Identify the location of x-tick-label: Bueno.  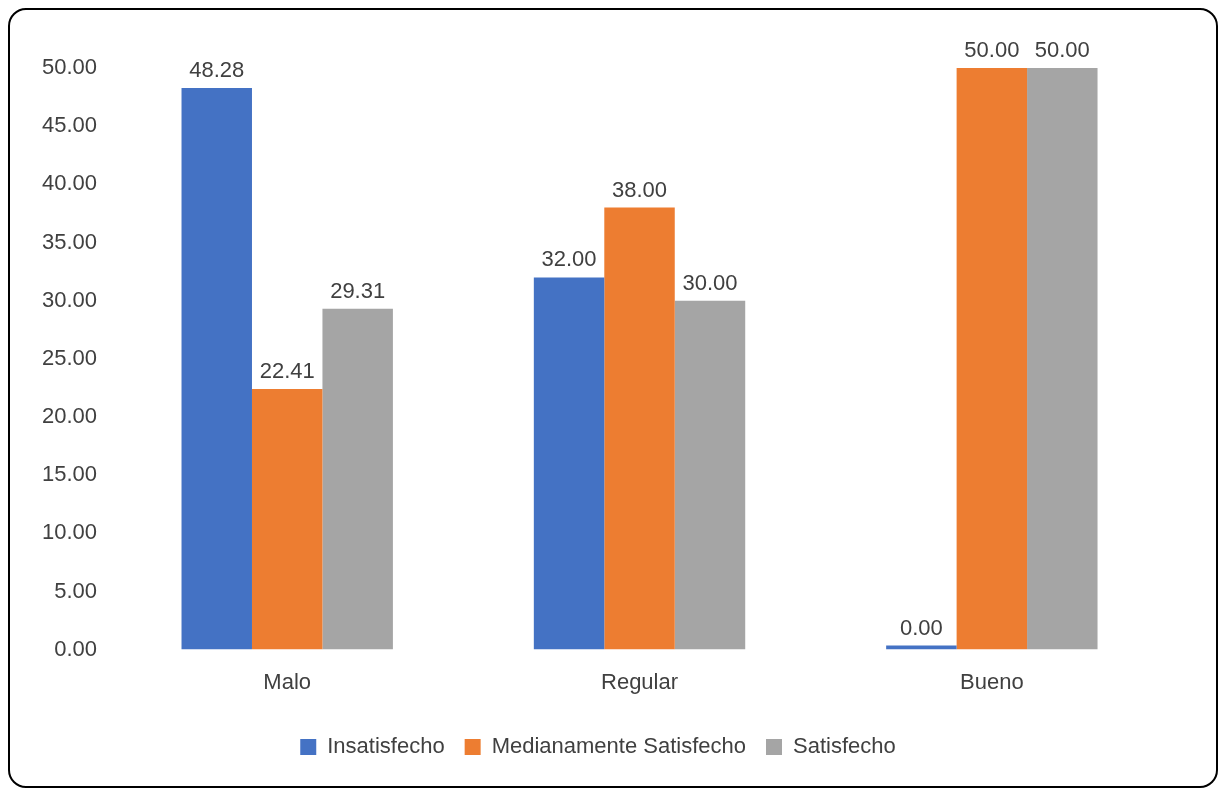
(992, 681).